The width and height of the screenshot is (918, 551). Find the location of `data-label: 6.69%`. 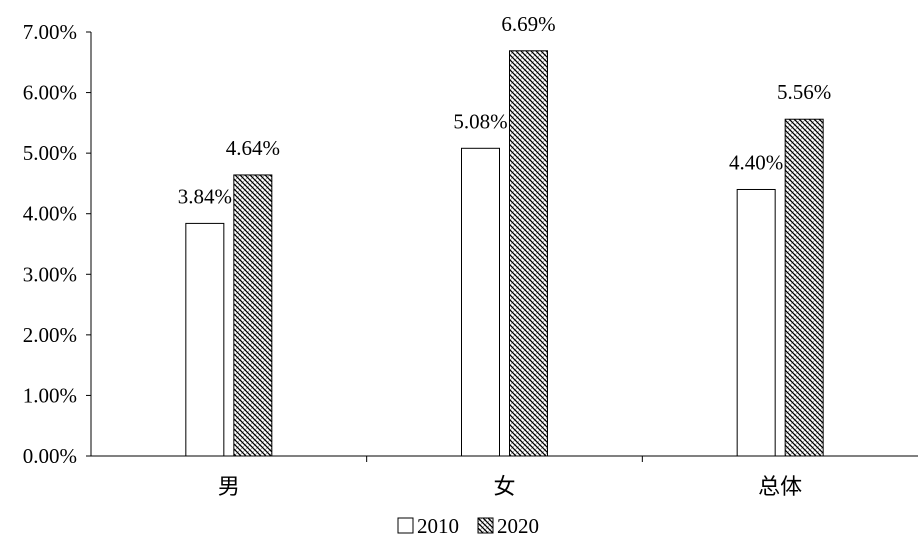

data-label: 6.69% is located at coordinates (528, 24).